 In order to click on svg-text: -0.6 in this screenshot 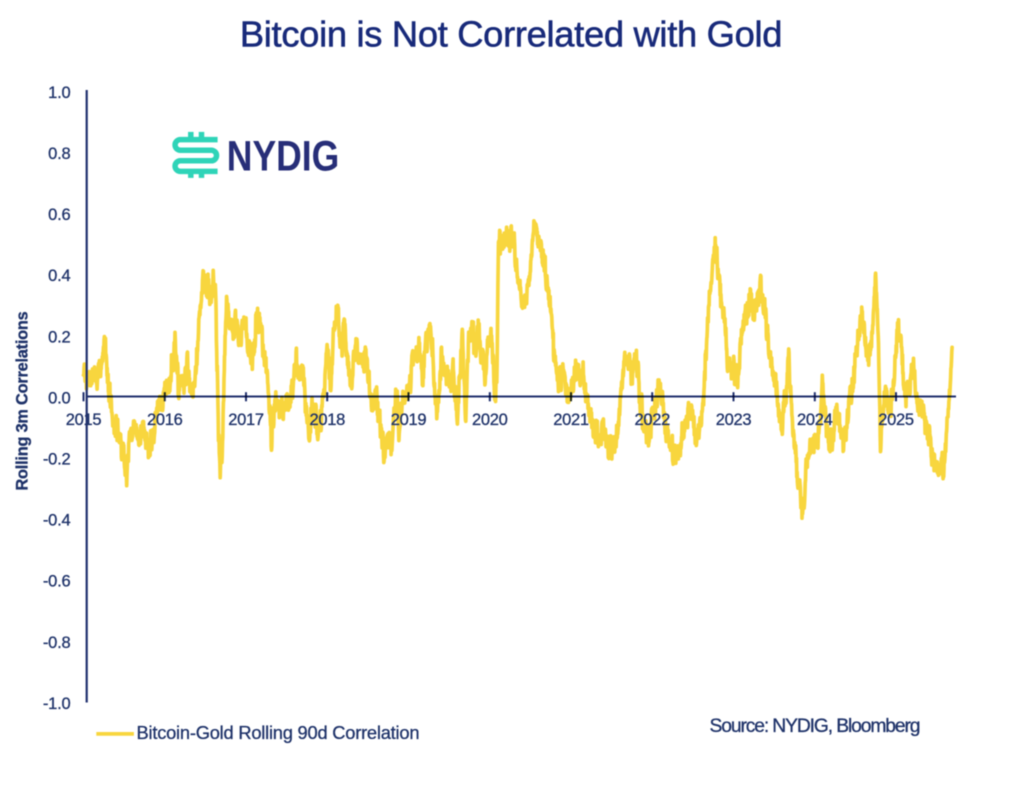, I will do `click(57, 582)`.